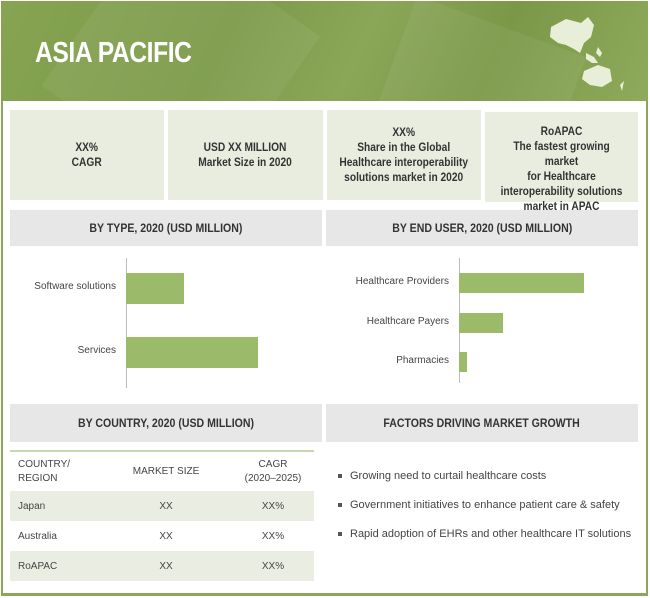  I want to click on table-cell: Australia, so click(37, 536).